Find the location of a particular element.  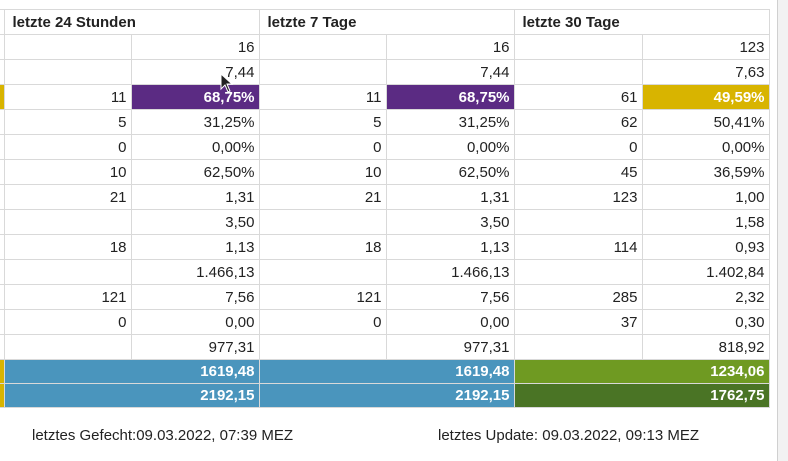

cell-30d-count: 123 is located at coordinates (578, 197).